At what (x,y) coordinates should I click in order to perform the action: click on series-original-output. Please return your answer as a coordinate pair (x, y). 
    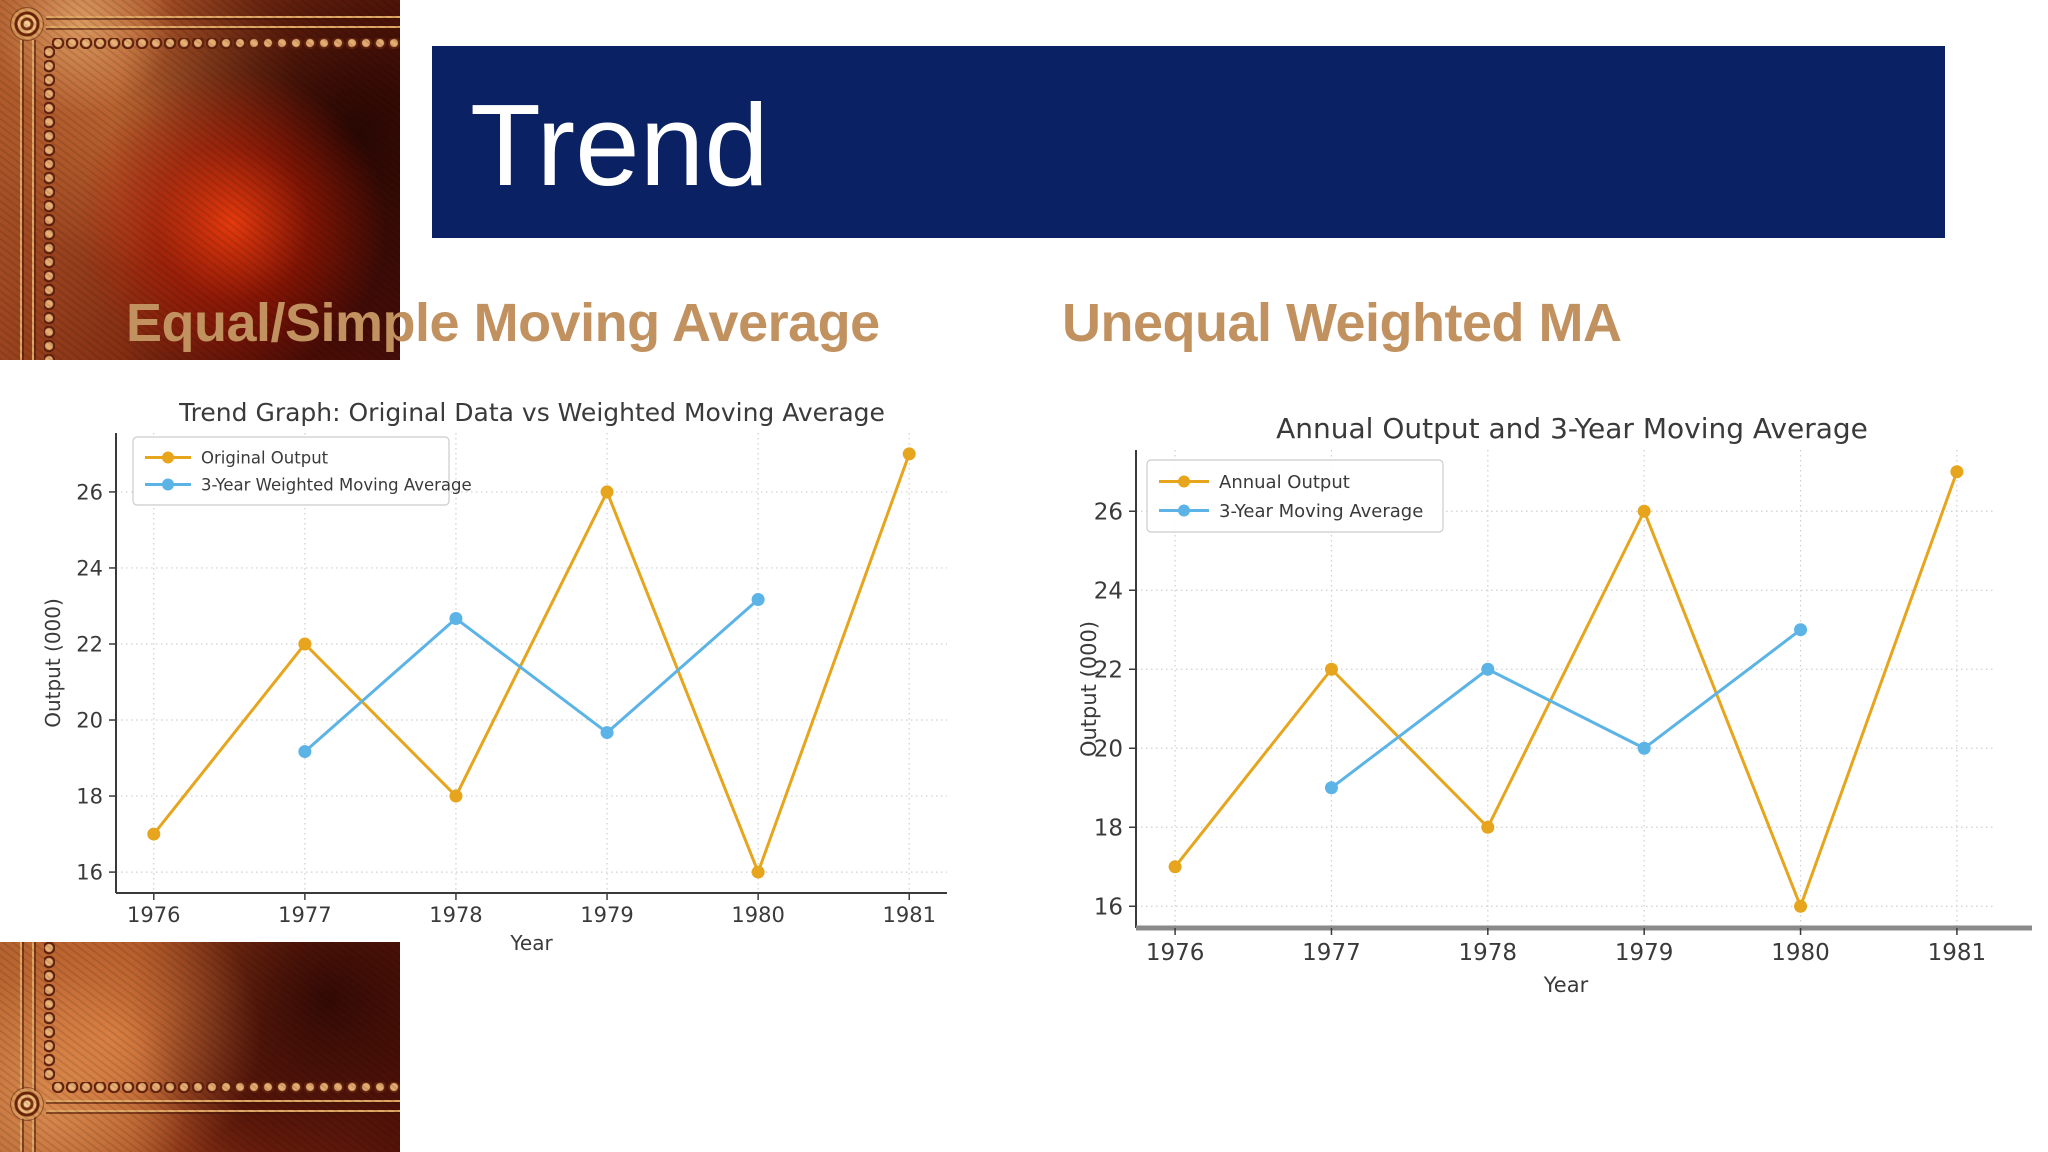
    Looking at the image, I should click on (531, 663).